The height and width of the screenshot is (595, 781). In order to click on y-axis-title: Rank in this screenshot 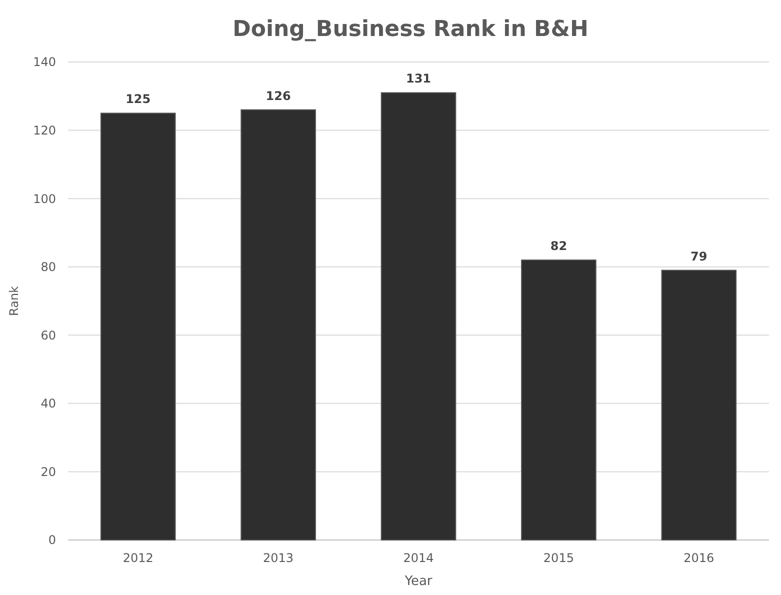, I will do `click(14, 301)`.